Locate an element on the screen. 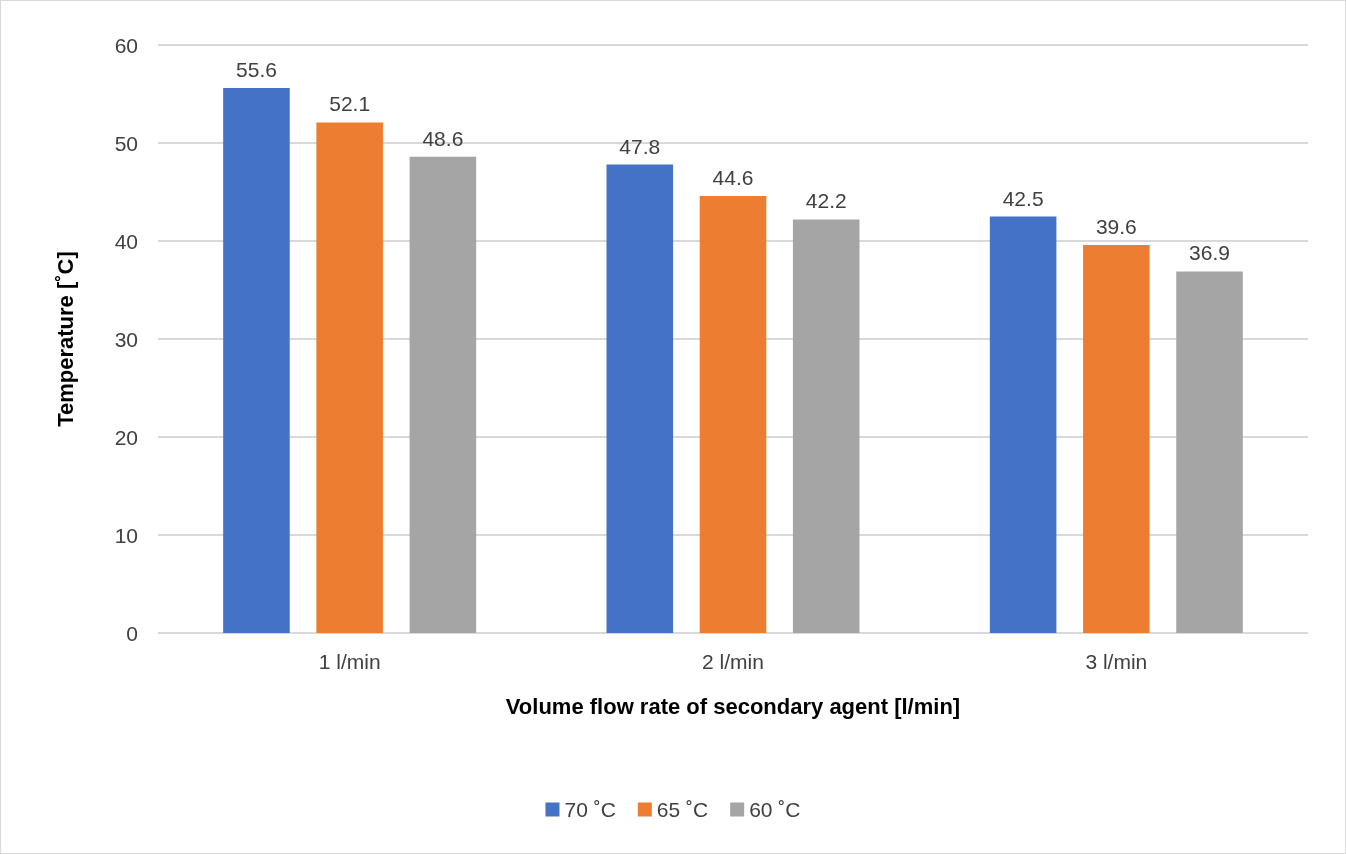 The image size is (1346, 854). data-label: 48.6 is located at coordinates (443, 138).